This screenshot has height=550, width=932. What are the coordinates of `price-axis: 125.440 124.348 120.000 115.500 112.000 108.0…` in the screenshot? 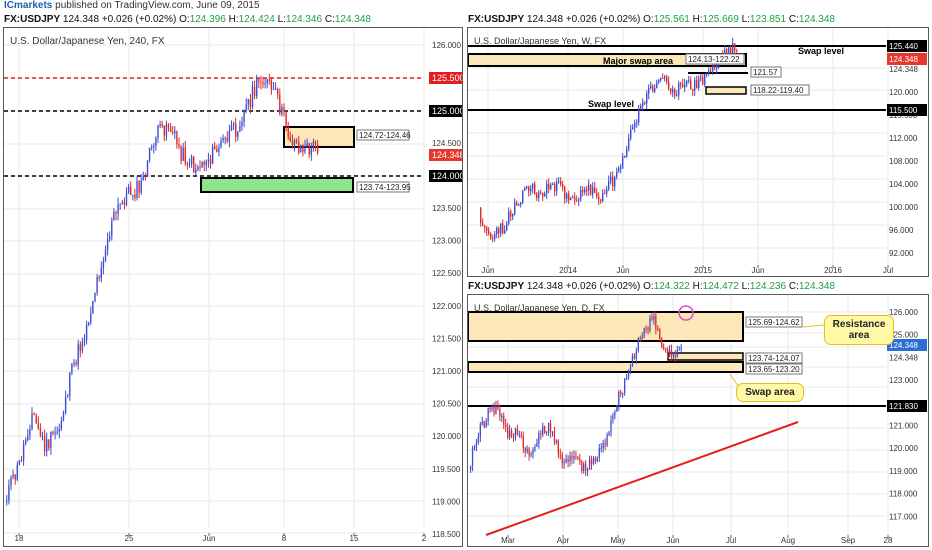 It's located at (907, 149).